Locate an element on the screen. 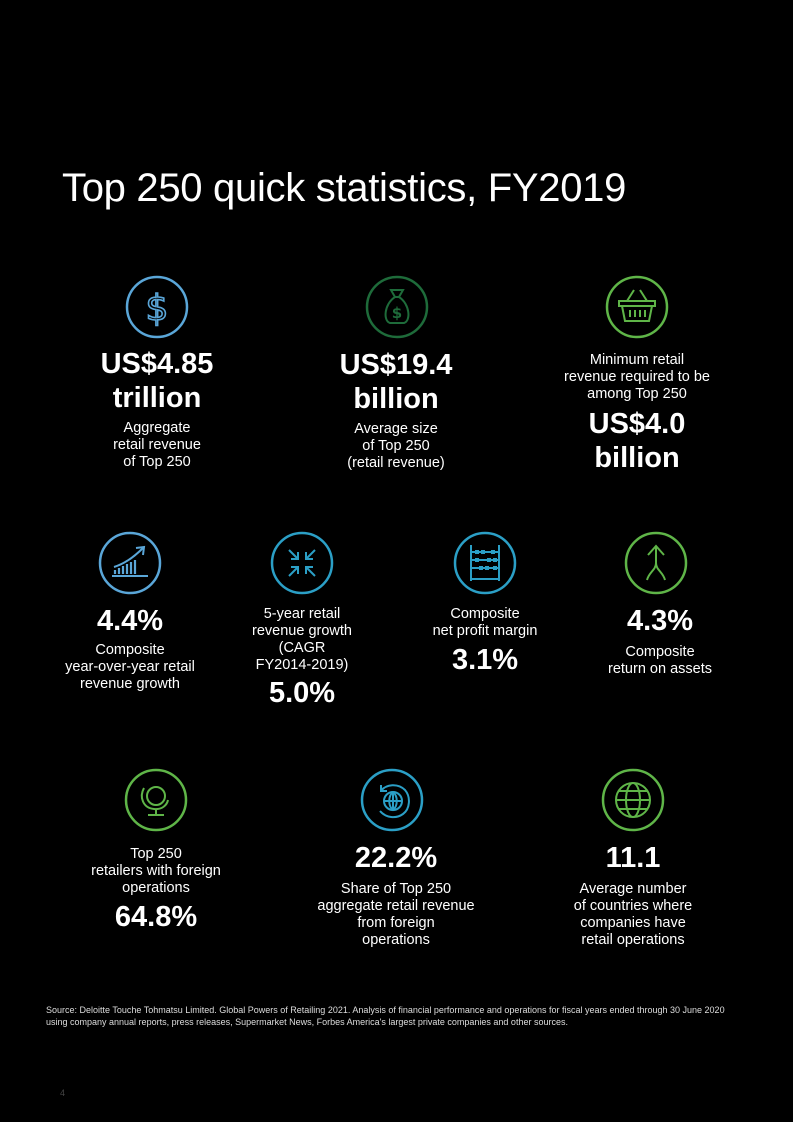 This screenshot has height=1122, width=793. stat-net-profit-margin: Composite net profit margin 3.1% is located at coordinates (485, 641).